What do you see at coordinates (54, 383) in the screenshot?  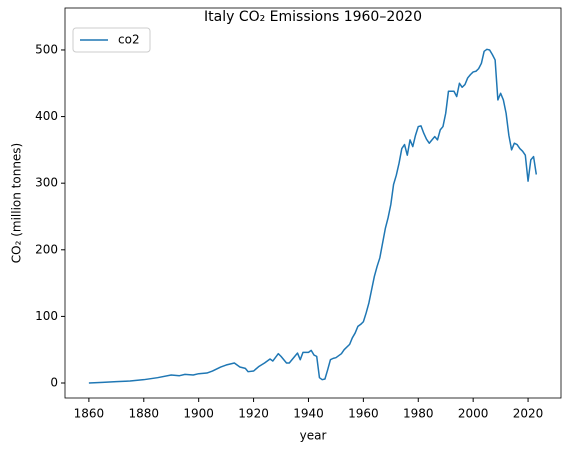 I see `y-tick-label: 0` at bounding box center [54, 383].